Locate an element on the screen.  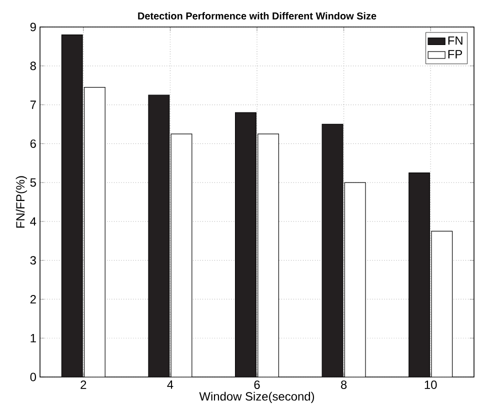
x-axis-title: Window Size(second) is located at coordinates (256, 397).